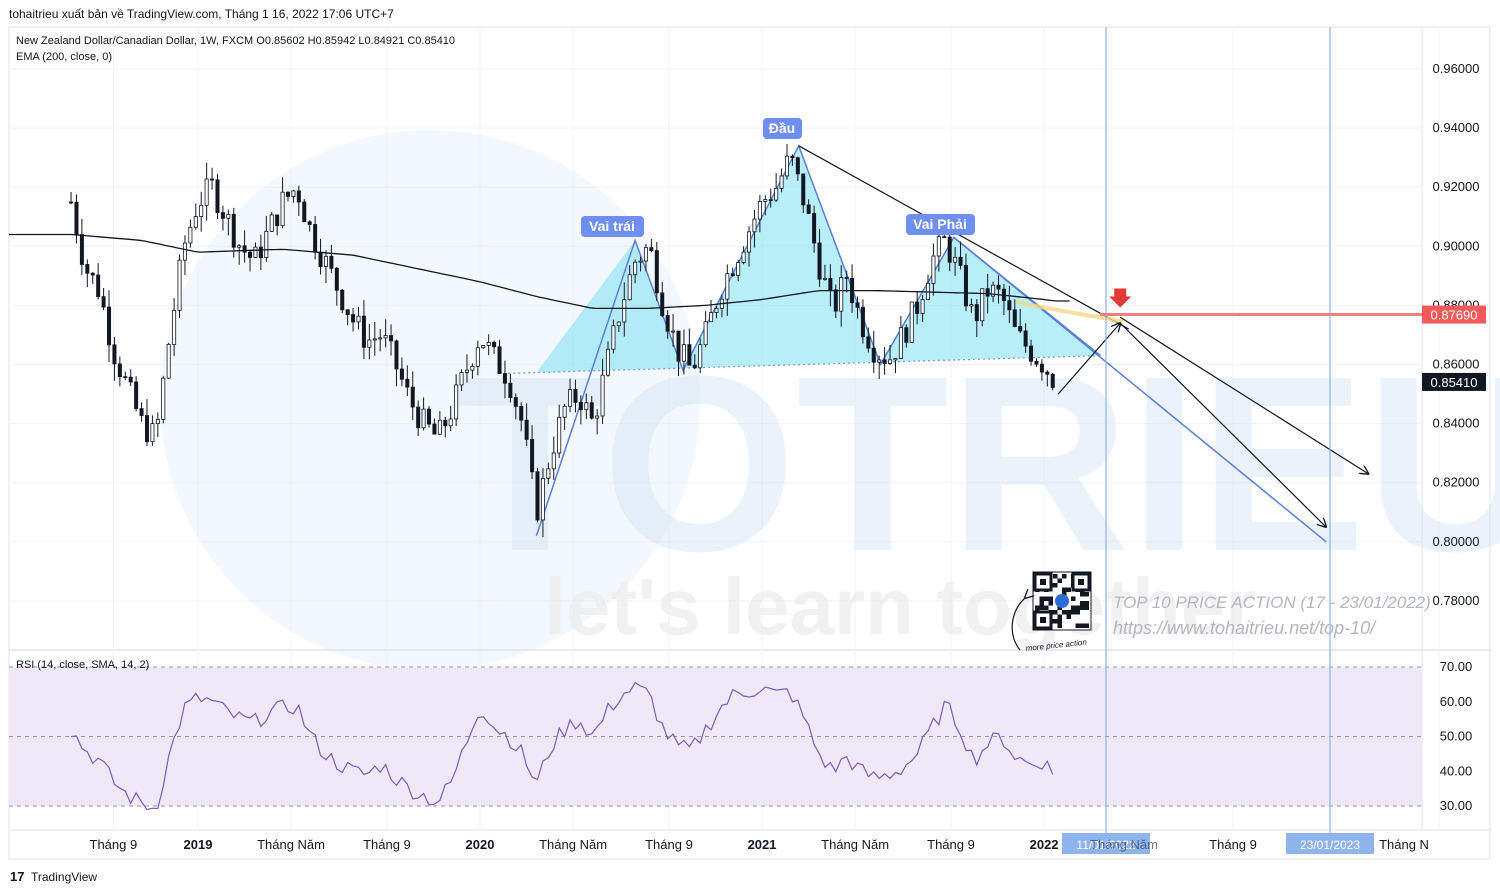 The width and height of the screenshot is (1500, 893). Describe the element at coordinates (804, 364) in the screenshot. I see `neckline` at that location.